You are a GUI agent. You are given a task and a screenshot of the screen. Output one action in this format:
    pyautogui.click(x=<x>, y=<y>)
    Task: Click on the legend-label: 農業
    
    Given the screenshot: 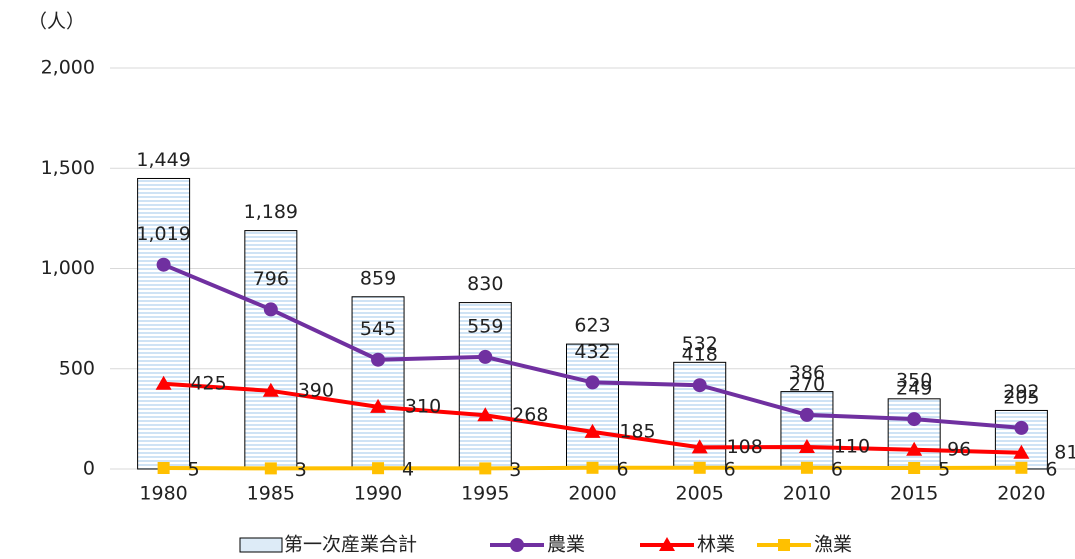 What is the action you would take?
    pyautogui.click(x=566, y=545)
    